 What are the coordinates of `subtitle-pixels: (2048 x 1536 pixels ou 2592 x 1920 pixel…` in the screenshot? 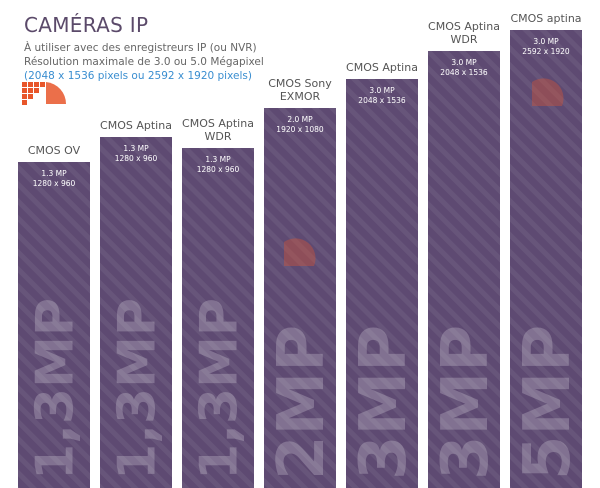 It's located at (138, 76).